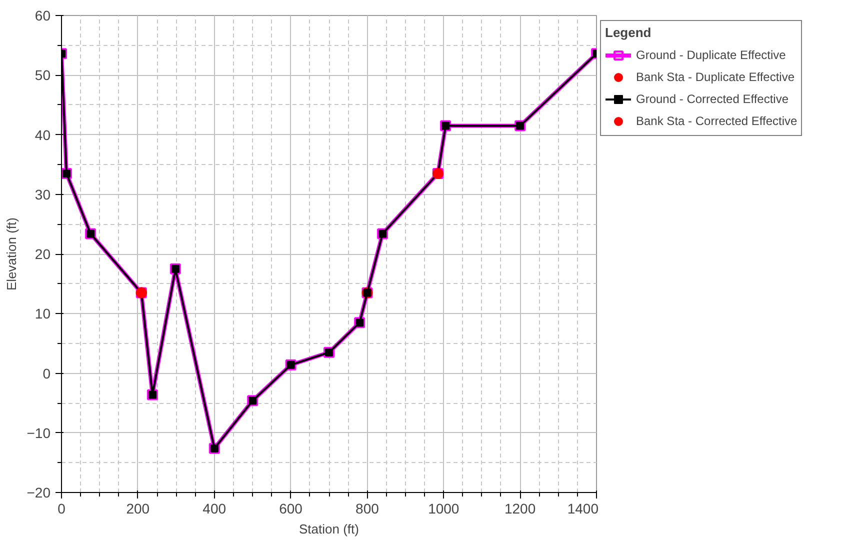 Image resolution: width=855 pixels, height=552 pixels. I want to click on legend-title: Legend, so click(628, 32).